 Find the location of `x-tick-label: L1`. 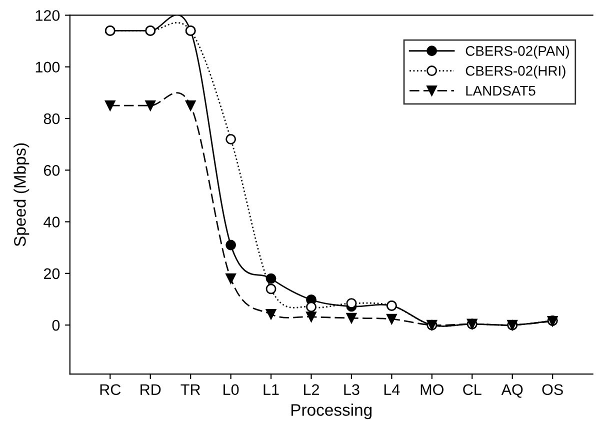

x-tick-label: L1 is located at coordinates (271, 389).